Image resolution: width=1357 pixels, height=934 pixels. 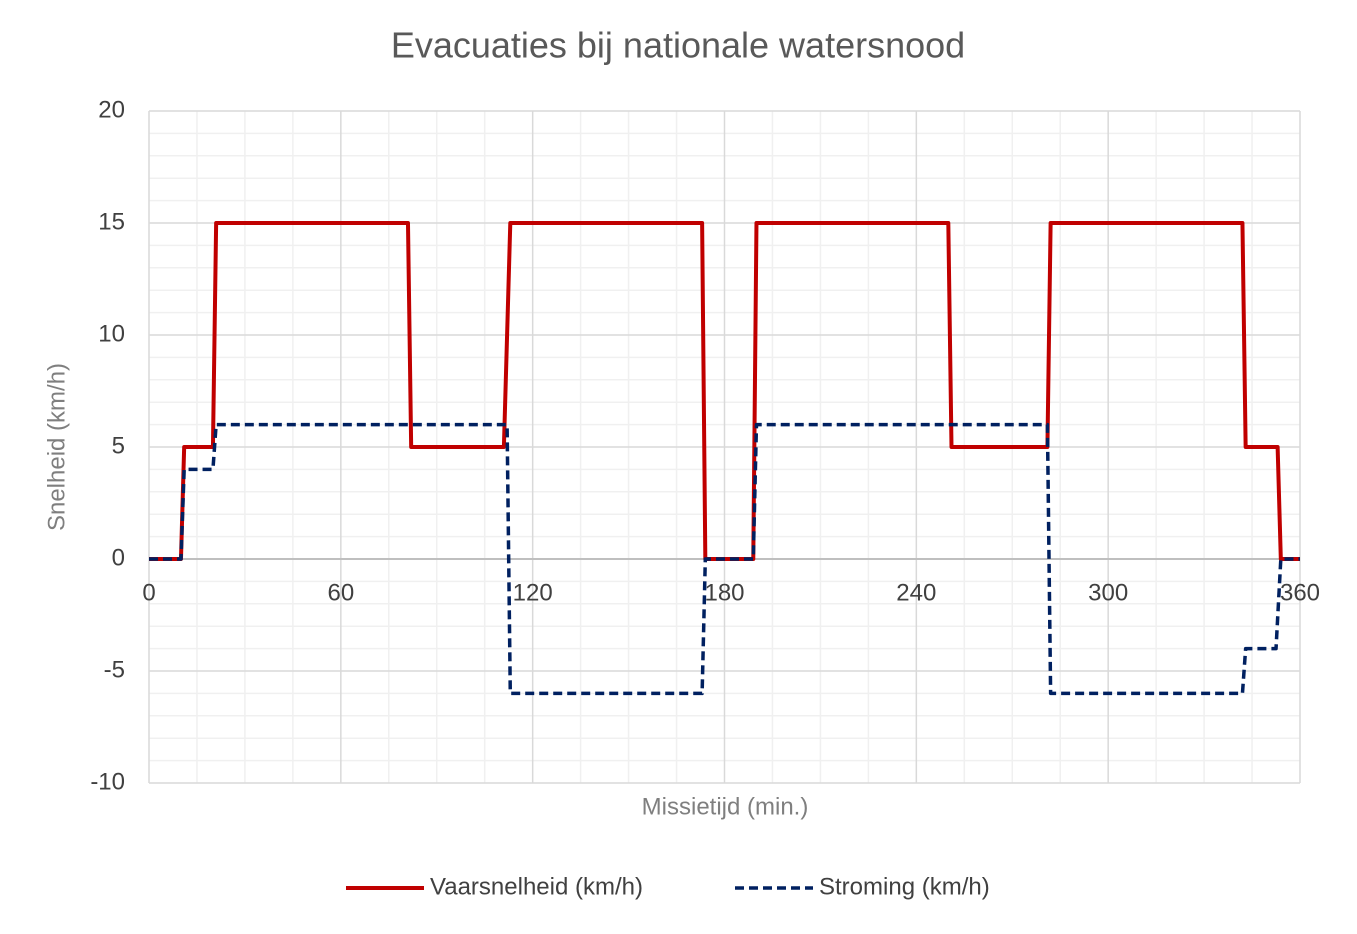 What do you see at coordinates (536, 886) in the screenshot?
I see `legend-label: Vaarsnelheid (km/h)` at bounding box center [536, 886].